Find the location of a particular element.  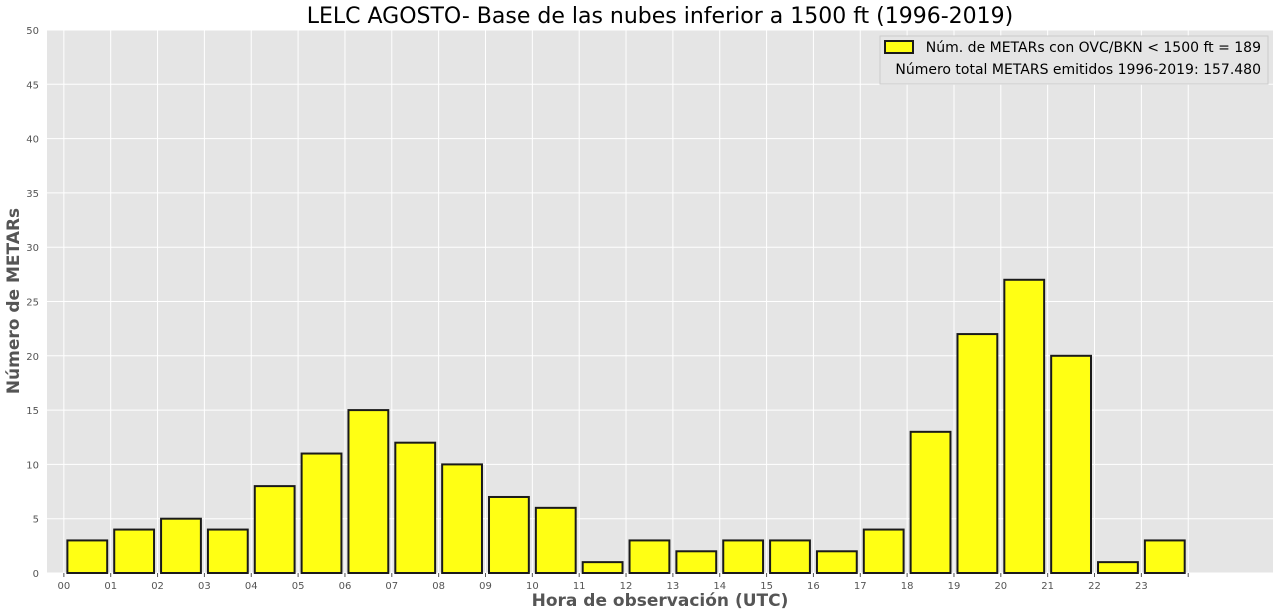

x-tick-label: 08 is located at coordinates (438, 586).